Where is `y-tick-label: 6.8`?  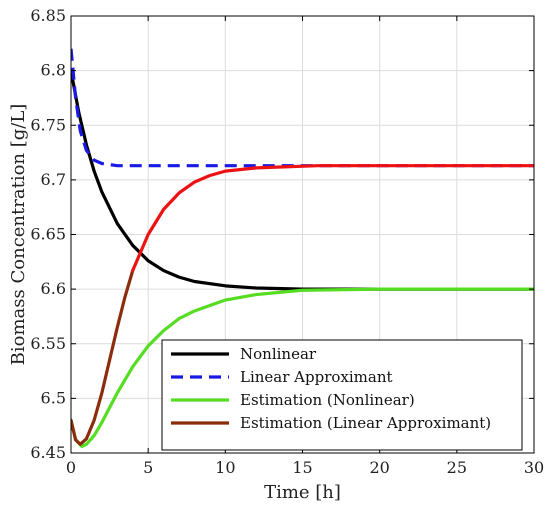 y-tick-label: 6.8 is located at coordinates (53, 70).